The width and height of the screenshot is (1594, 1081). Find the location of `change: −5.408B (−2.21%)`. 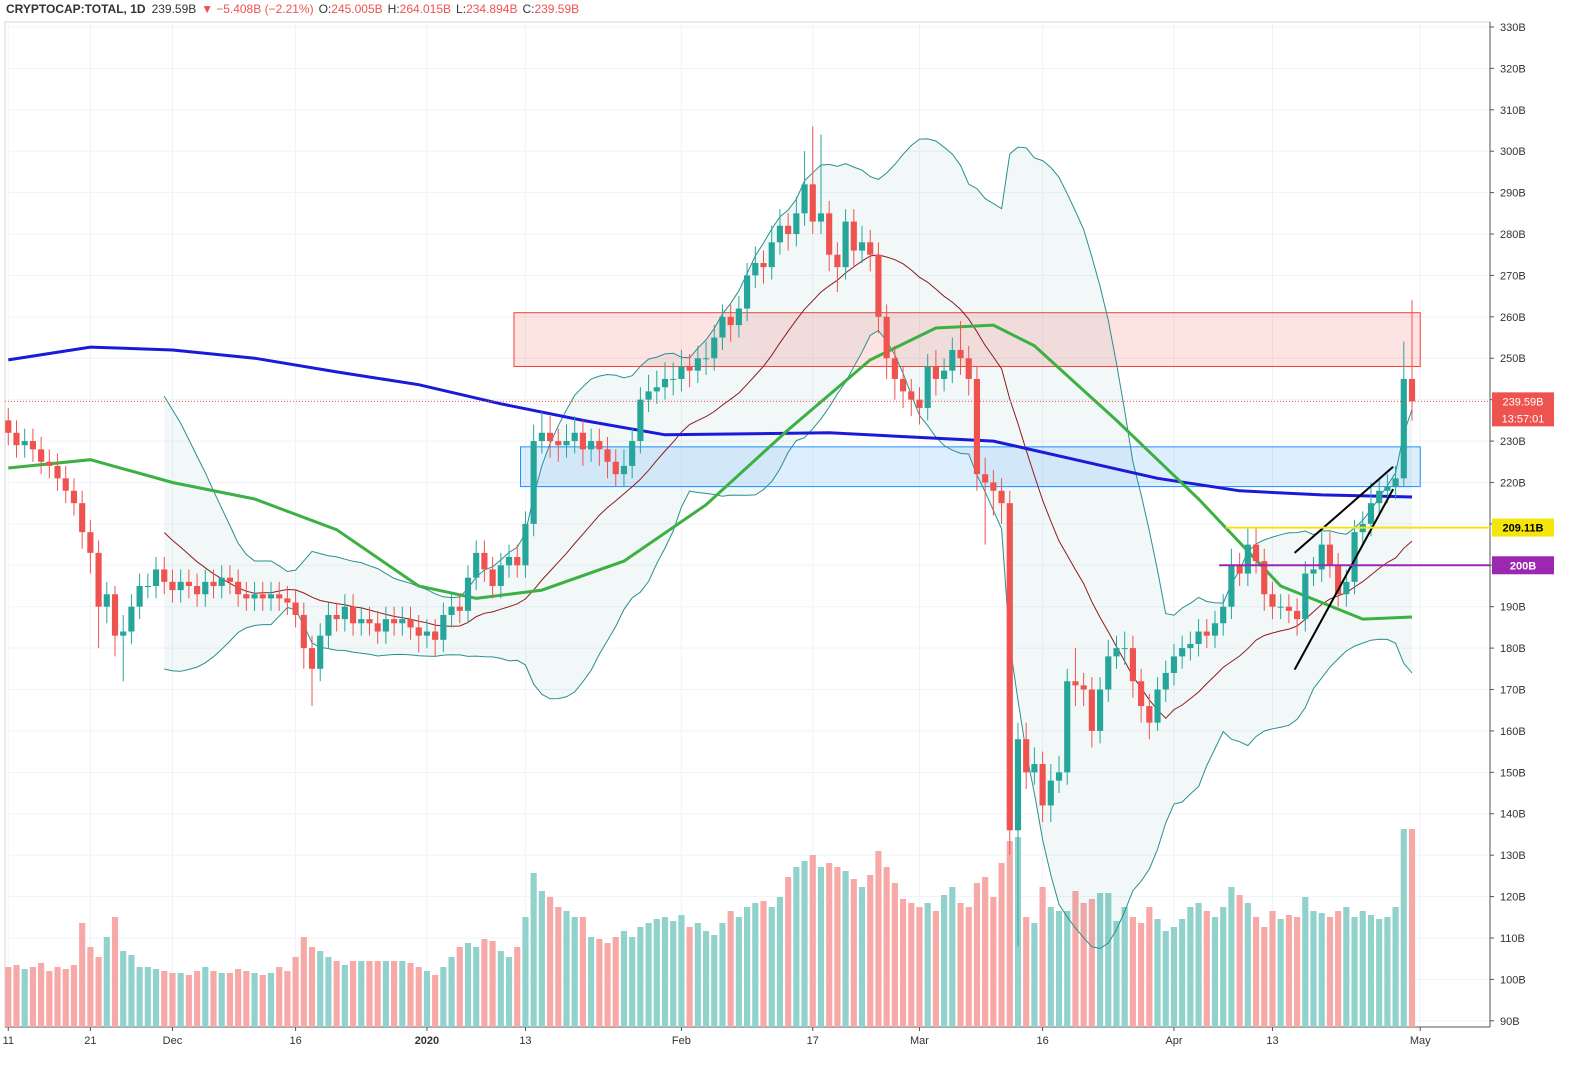

change: −5.408B (−2.21%) is located at coordinates (264, 9).